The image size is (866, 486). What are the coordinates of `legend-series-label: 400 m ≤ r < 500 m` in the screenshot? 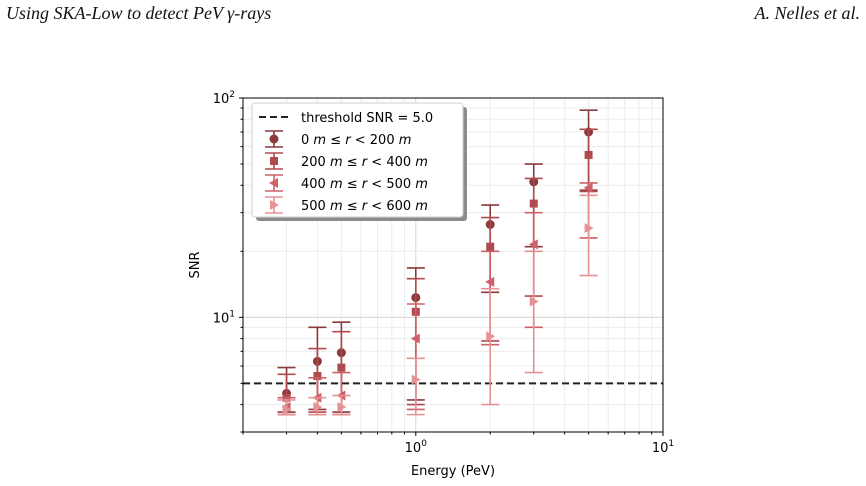 It's located at (364, 184).